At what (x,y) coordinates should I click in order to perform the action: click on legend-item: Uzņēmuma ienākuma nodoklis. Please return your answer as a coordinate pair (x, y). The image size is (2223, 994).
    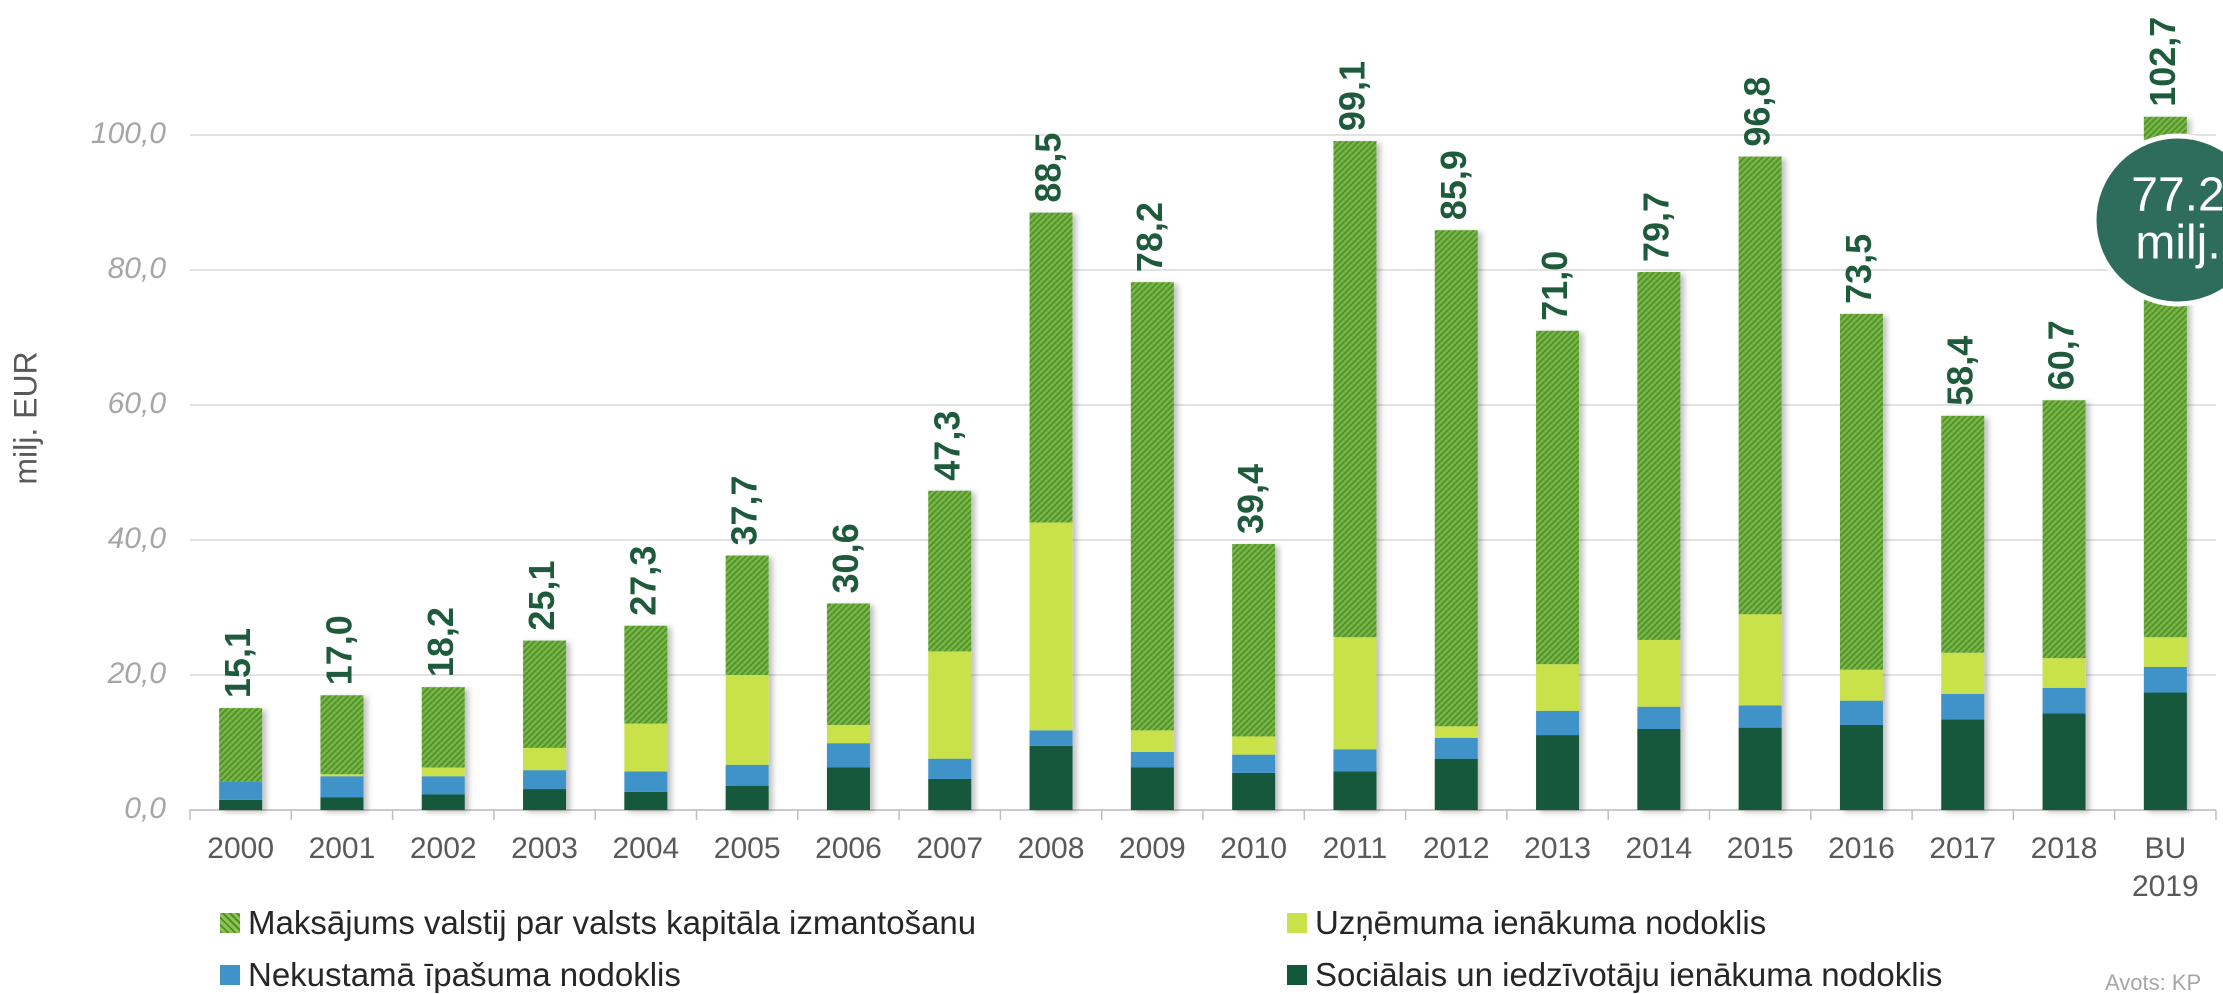
    Looking at the image, I should click on (1526, 923).